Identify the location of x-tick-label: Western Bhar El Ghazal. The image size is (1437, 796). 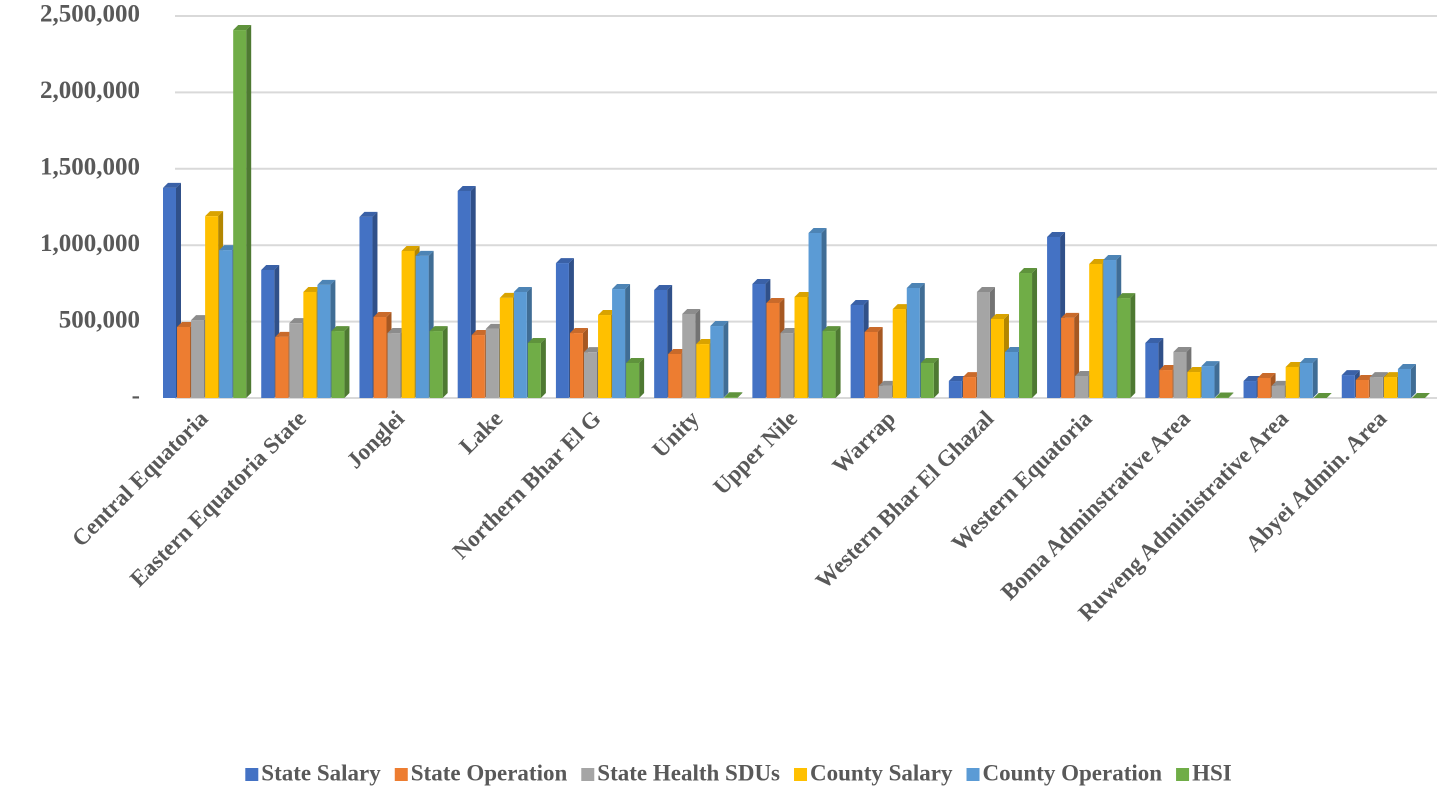
(905, 500).